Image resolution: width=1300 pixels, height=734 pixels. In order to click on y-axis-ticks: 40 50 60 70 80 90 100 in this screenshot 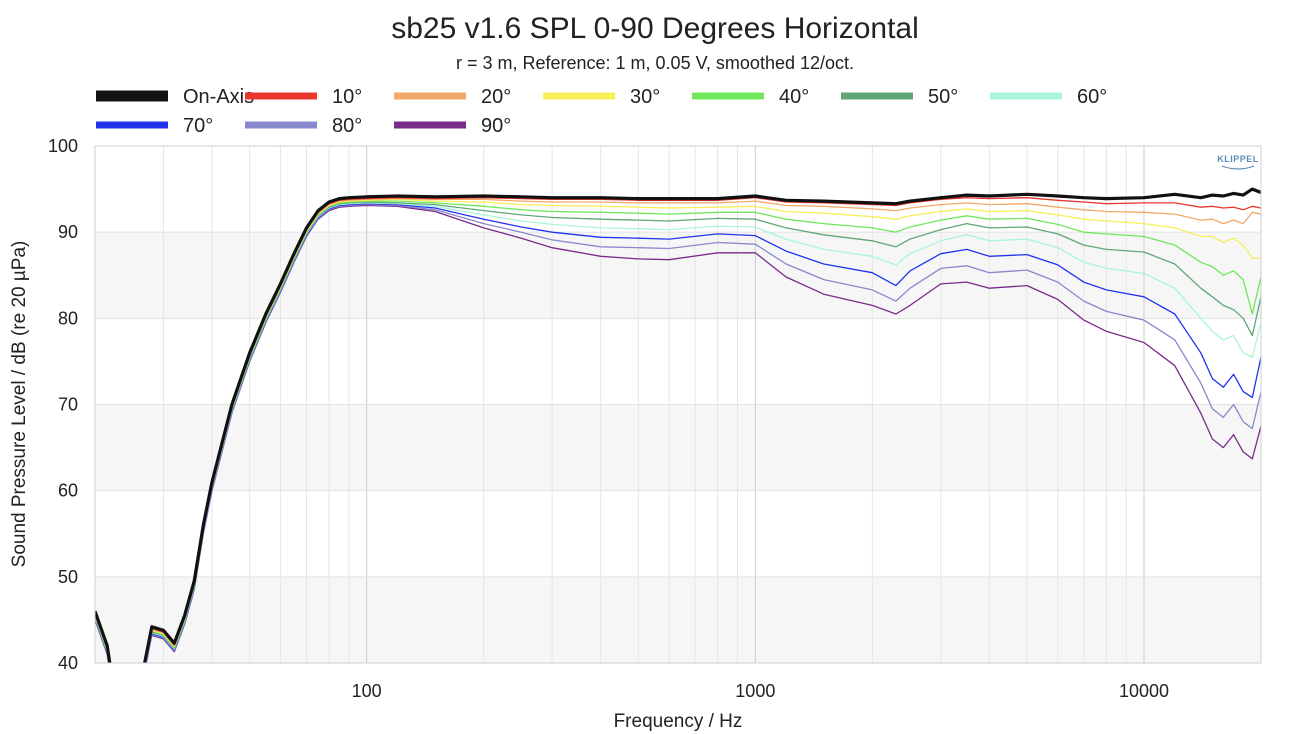, I will do `click(63, 404)`.